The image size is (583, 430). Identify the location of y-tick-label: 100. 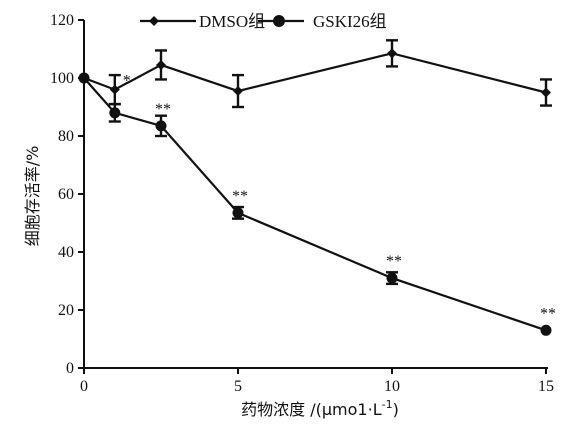
(62, 78).